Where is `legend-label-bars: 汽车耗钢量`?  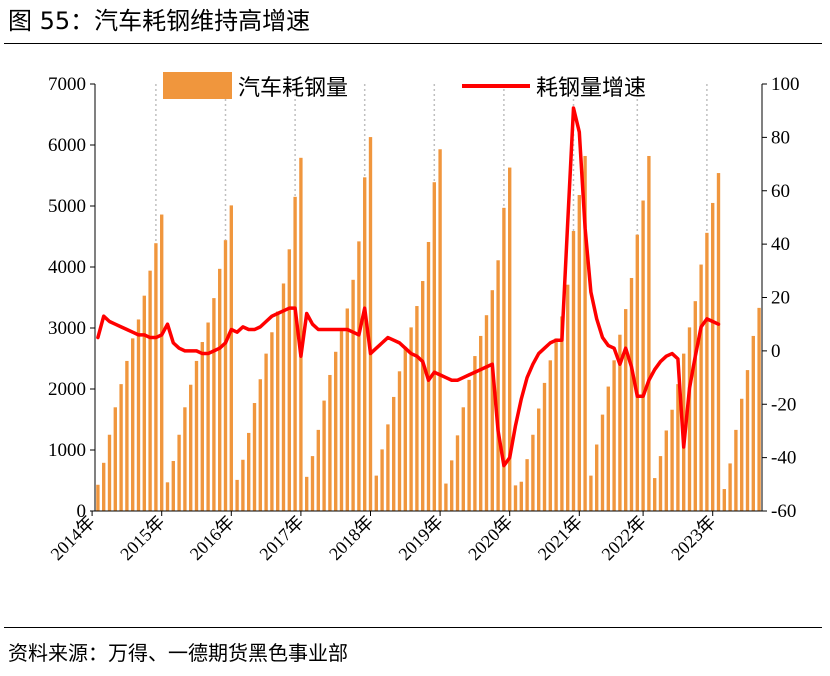
legend-label-bars: 汽车耗钢量 is located at coordinates (293, 88).